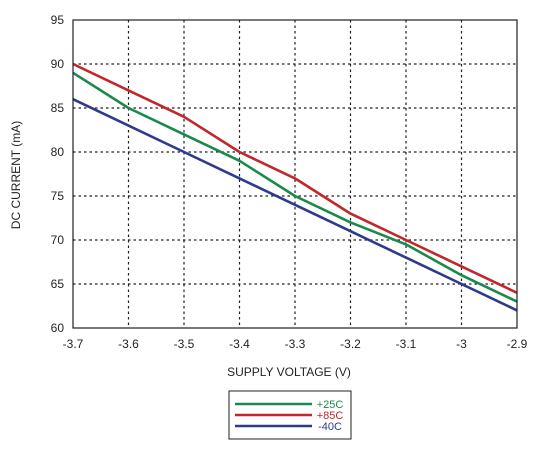 This screenshot has width=536, height=453. I want to click on y-tick-label: 85, so click(58, 108).